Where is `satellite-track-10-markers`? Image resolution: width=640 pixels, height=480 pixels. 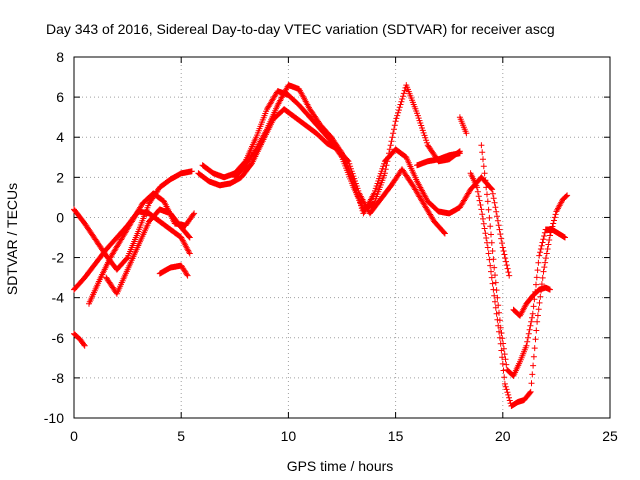 satellite-track-10-markers is located at coordinates (463, 125).